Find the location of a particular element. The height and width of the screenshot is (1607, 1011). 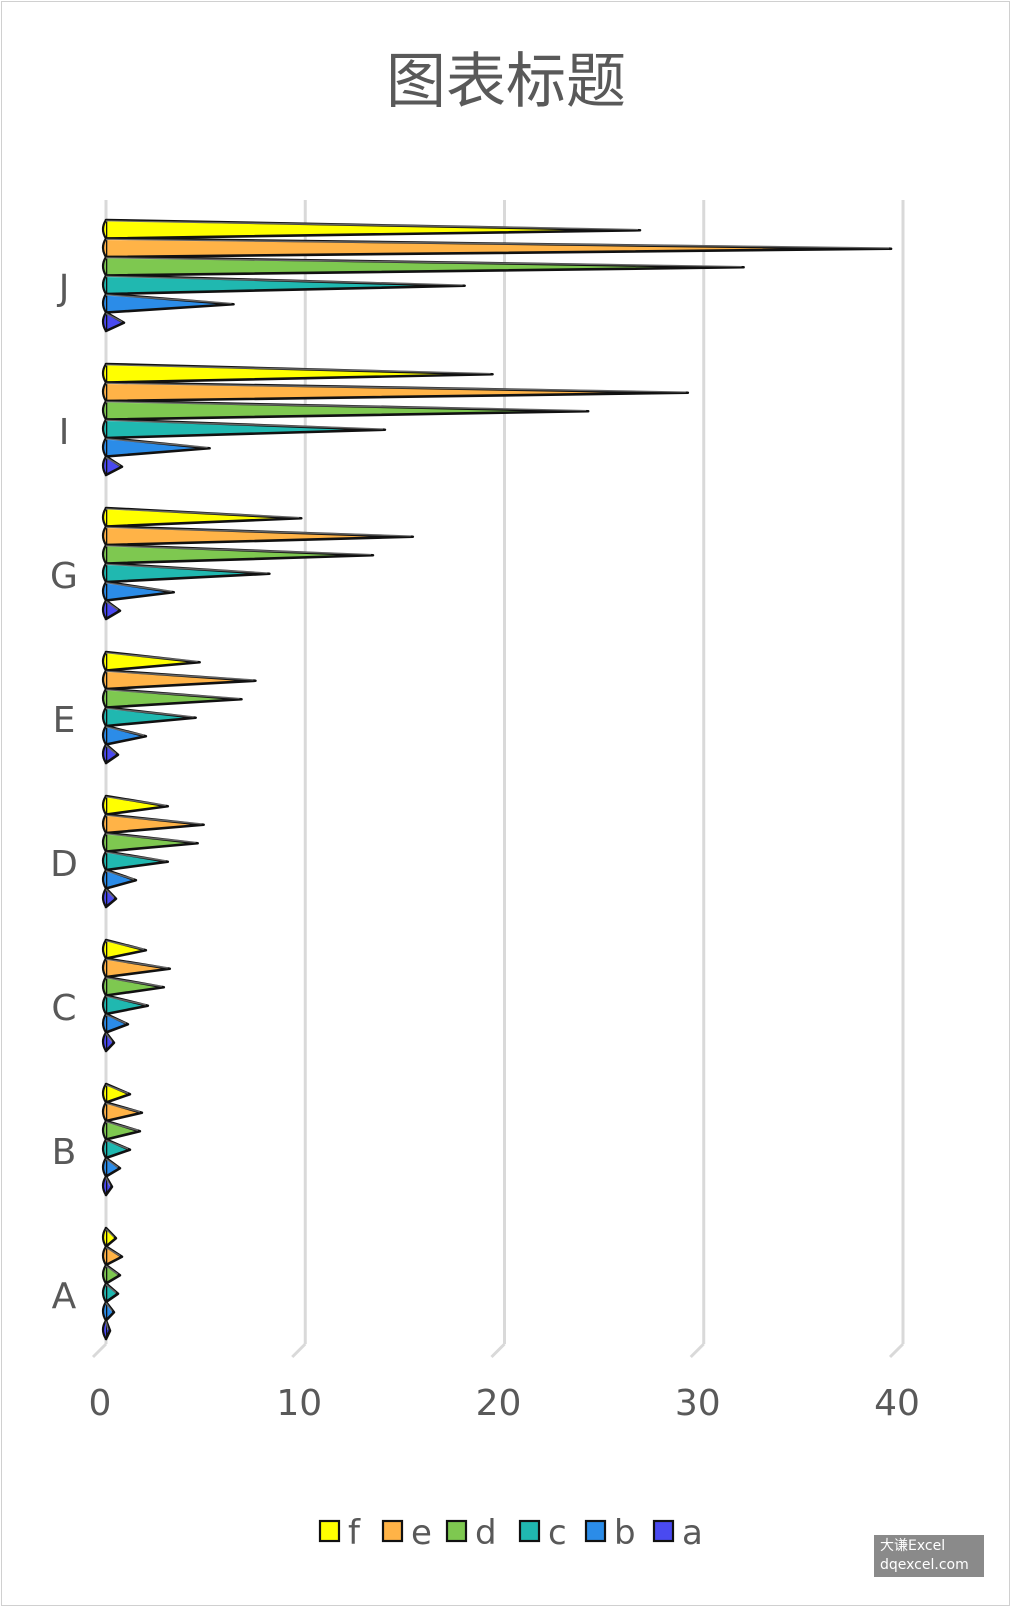

bar-base-f-I is located at coordinates (104, 373).